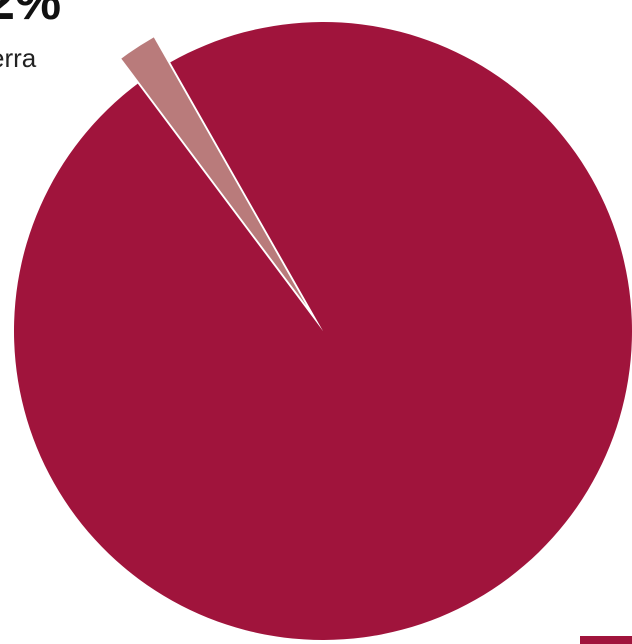 Image resolution: width=632 pixels, height=644 pixels. I want to click on small-slice-name: erra, so click(18, 58).